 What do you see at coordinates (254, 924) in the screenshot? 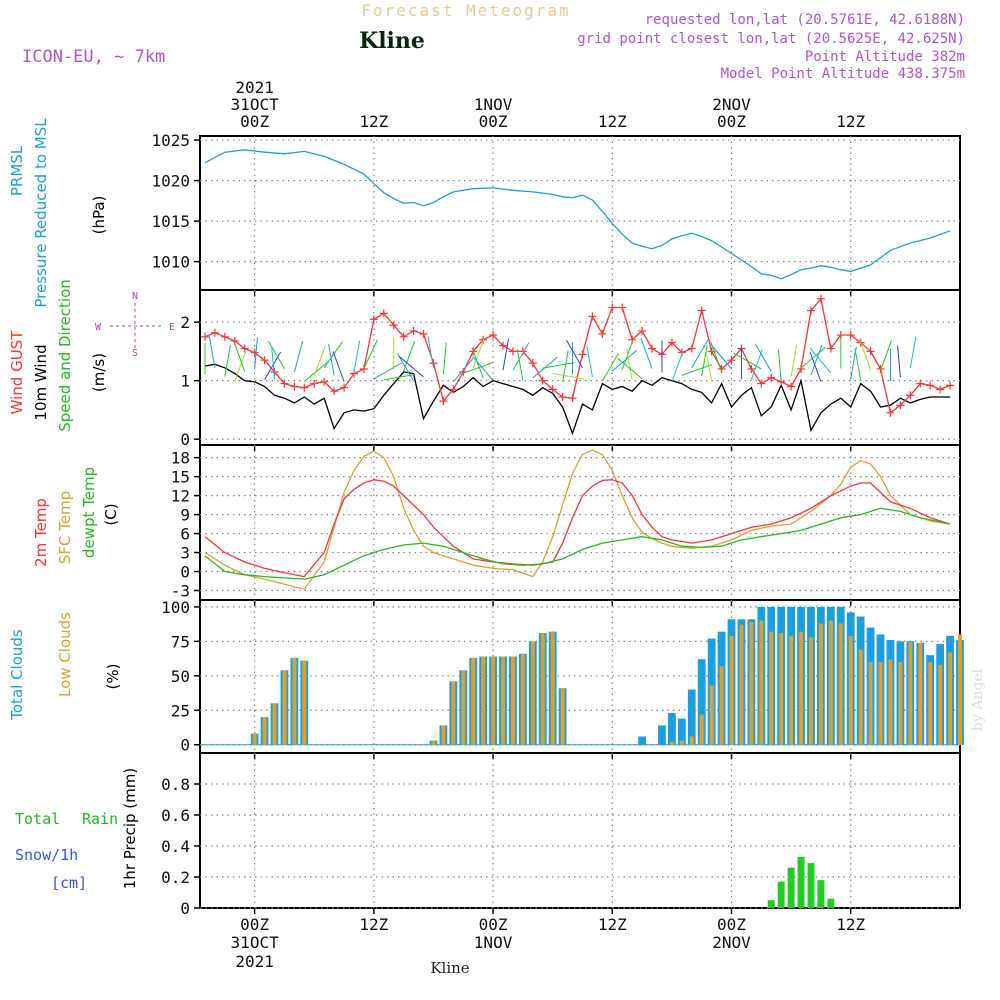
I see `bottom-tick-label: 00Z` at bounding box center [254, 924].